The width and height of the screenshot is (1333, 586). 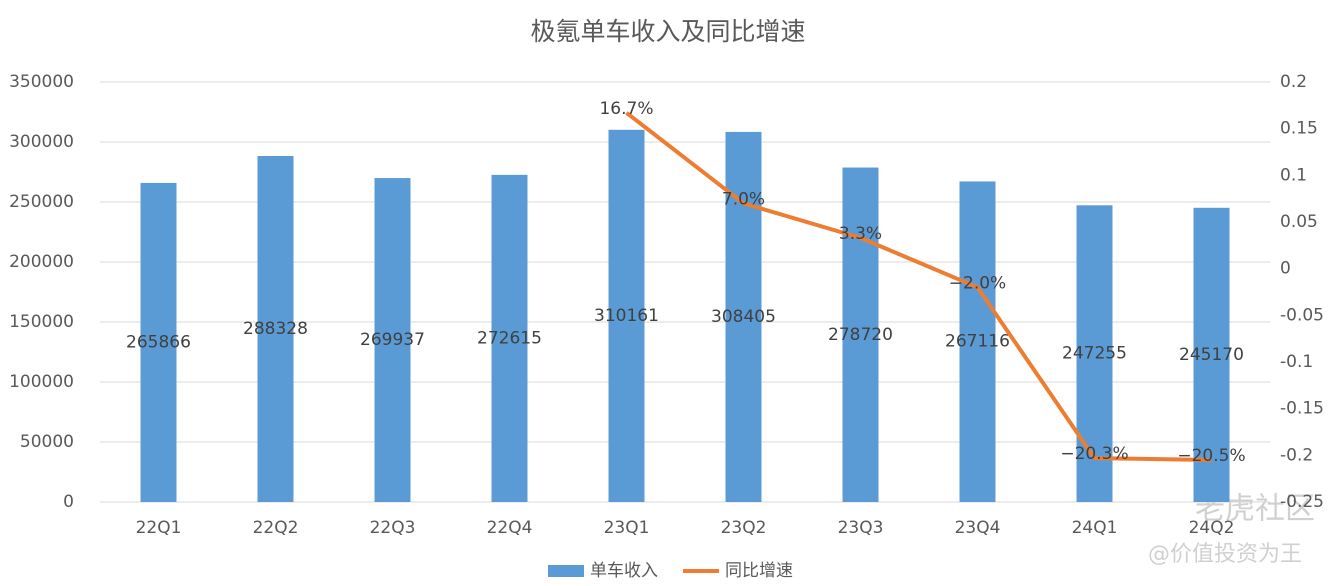 I want to click on chart-title: 极氪单车收入及同比增速, so click(x=667, y=31).